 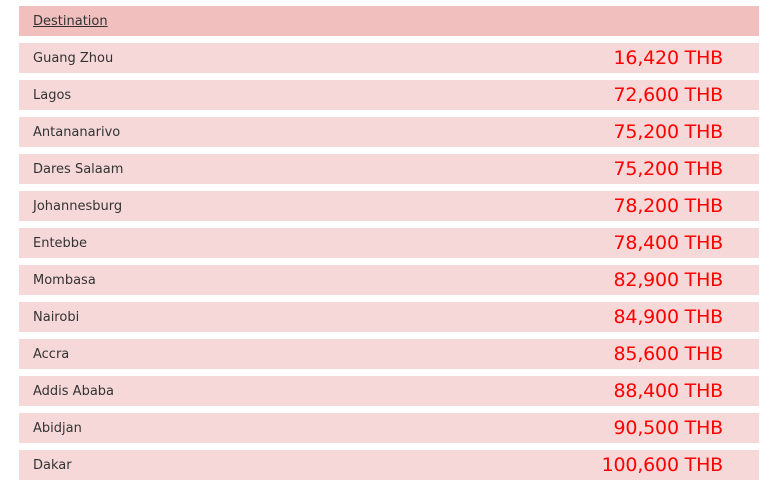 I want to click on fare-price: 84,900 THB, so click(x=668, y=317).